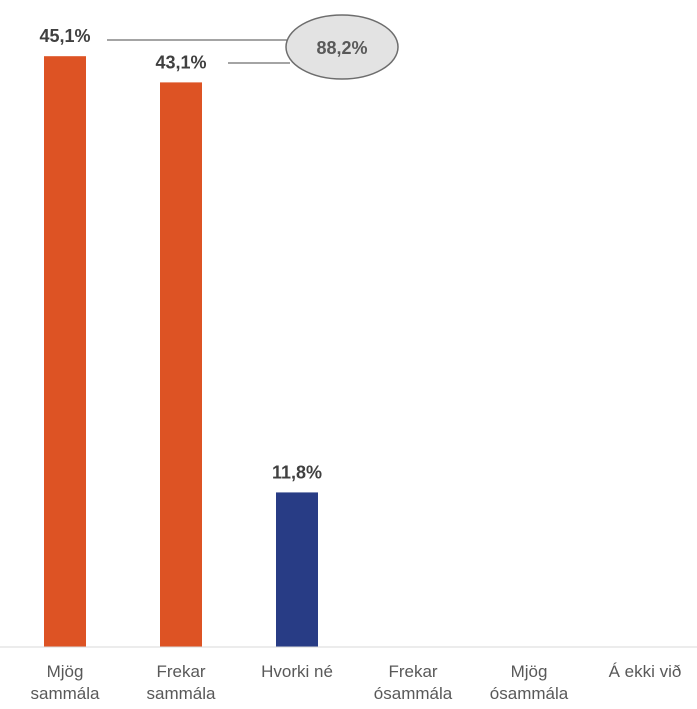 This screenshot has width=697, height=709. What do you see at coordinates (66, 682) in the screenshot?
I see `x-tick-label-1: Mjög sammála` at bounding box center [66, 682].